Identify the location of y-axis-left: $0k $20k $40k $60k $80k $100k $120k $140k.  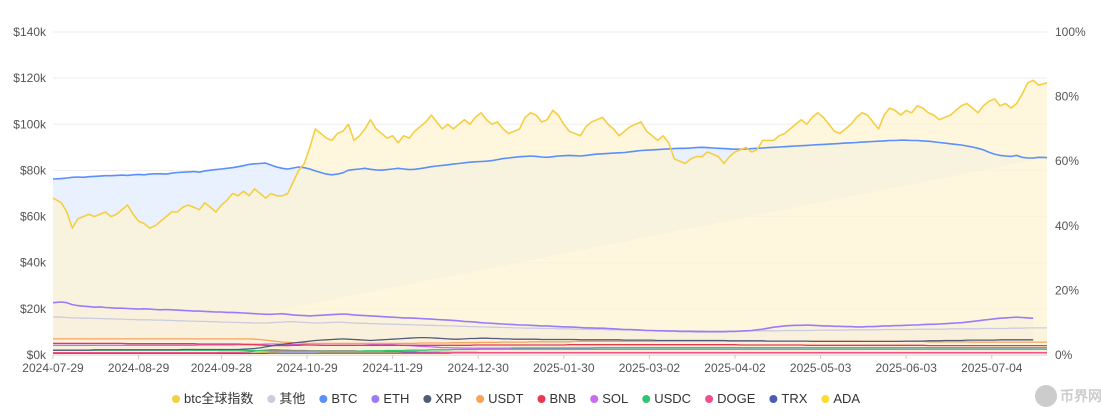
(30, 193).